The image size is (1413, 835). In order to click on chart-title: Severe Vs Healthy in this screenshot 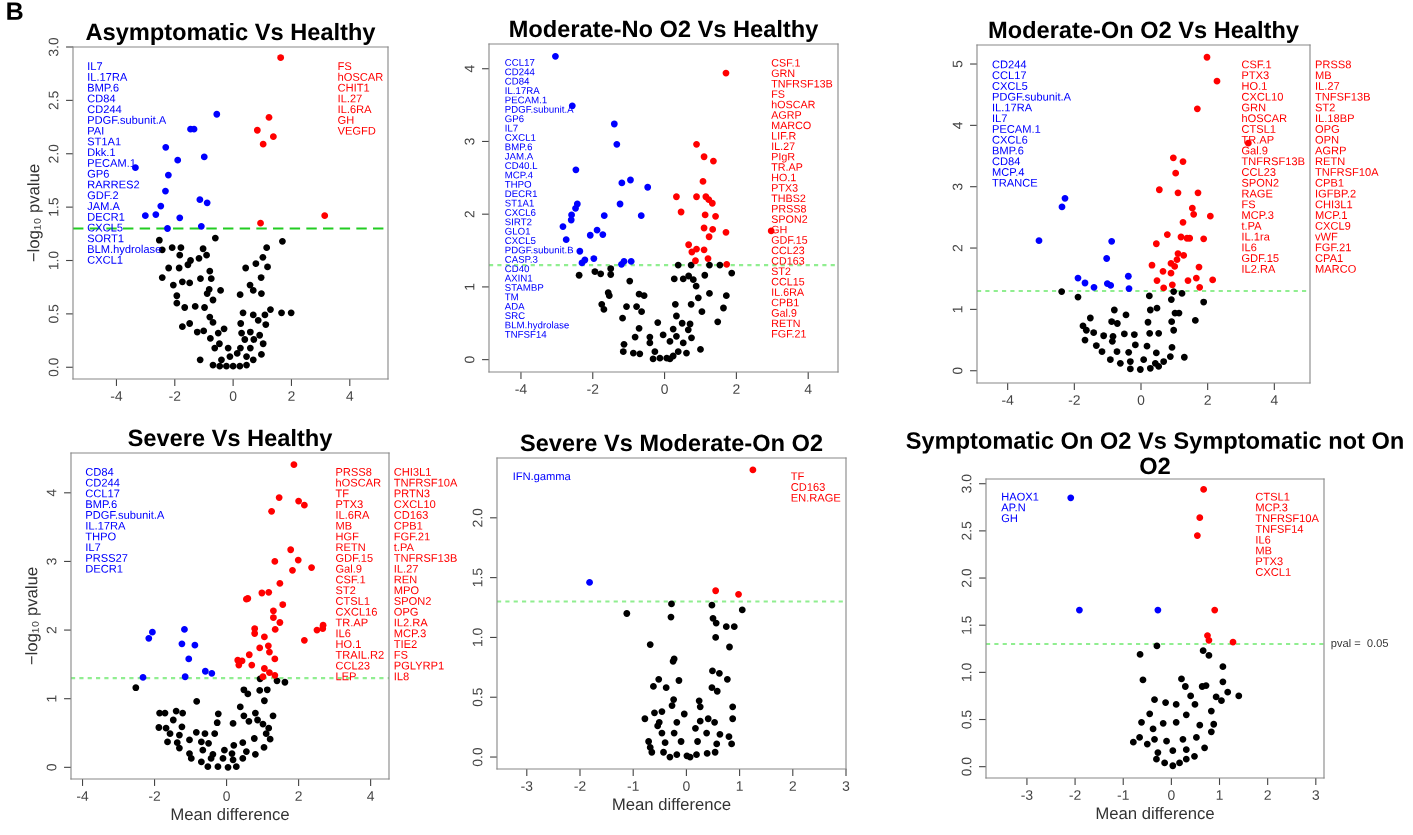, I will do `click(230, 439)`.